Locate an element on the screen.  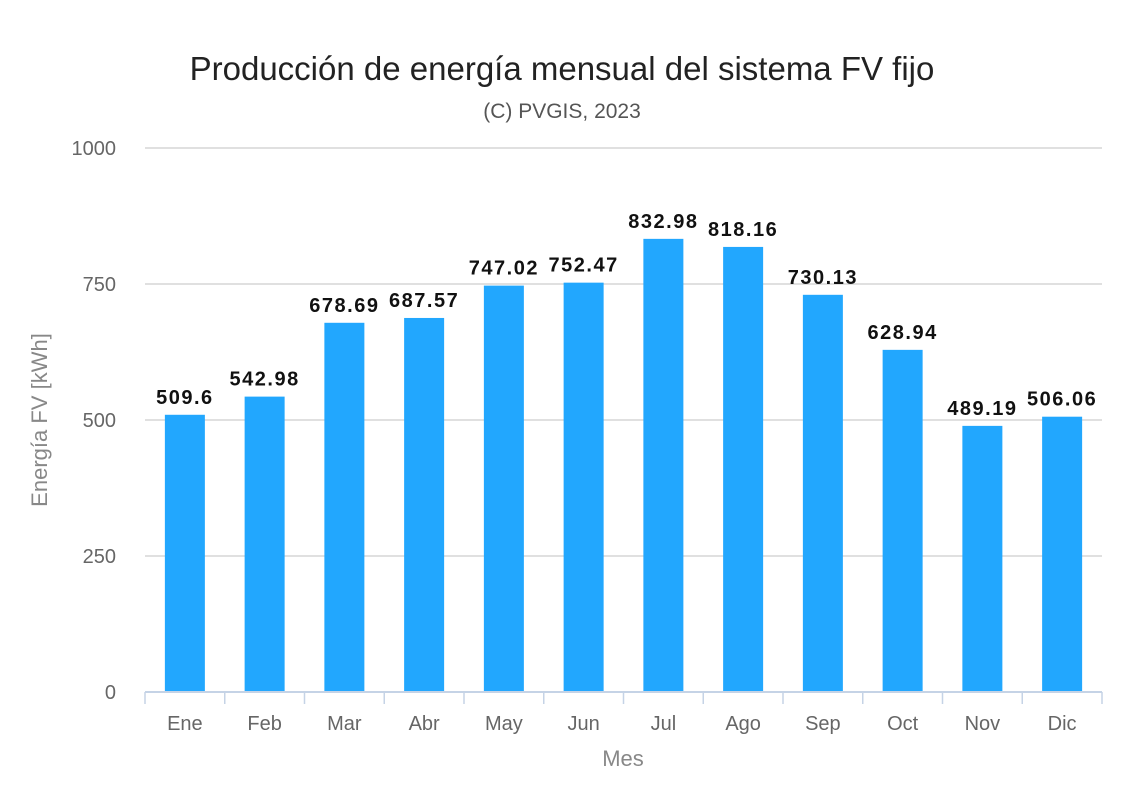
bar-jul is located at coordinates (663, 465).